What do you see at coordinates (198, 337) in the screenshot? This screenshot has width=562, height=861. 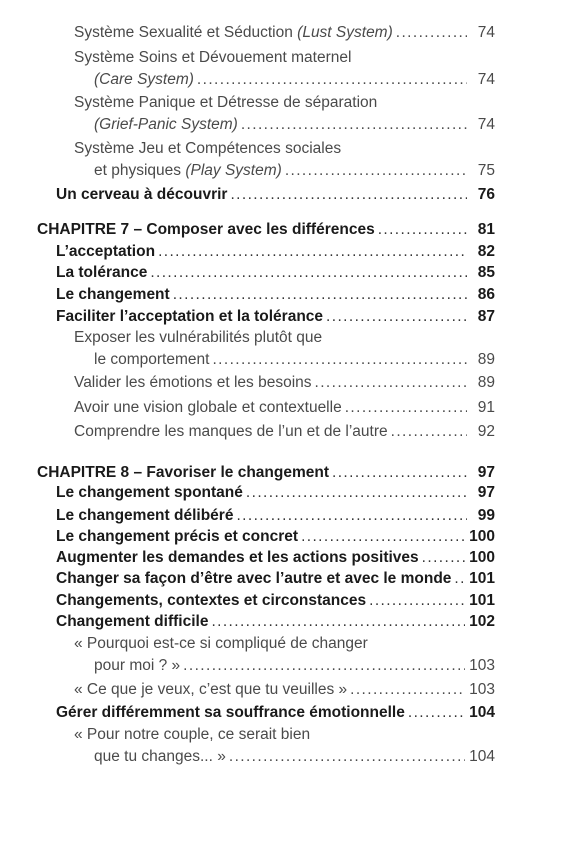 I see `toc-entry-label-line: Exposer les vulnérabilités plutôt que` at bounding box center [198, 337].